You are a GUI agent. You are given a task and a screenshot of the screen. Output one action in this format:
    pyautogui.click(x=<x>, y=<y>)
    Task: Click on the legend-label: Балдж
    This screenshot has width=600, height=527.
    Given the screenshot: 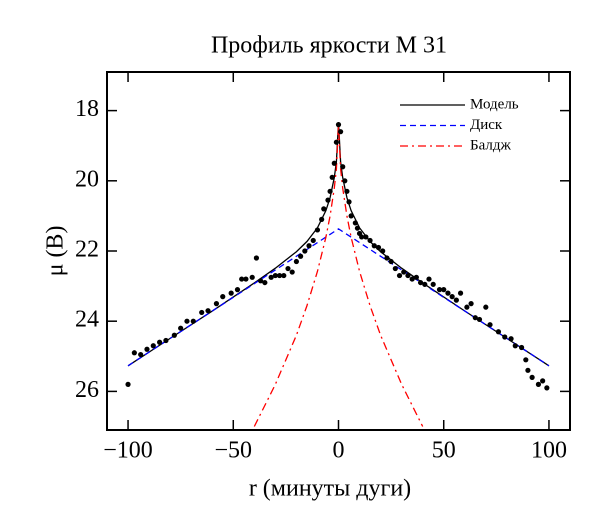 What is the action you would take?
    pyautogui.click(x=491, y=145)
    